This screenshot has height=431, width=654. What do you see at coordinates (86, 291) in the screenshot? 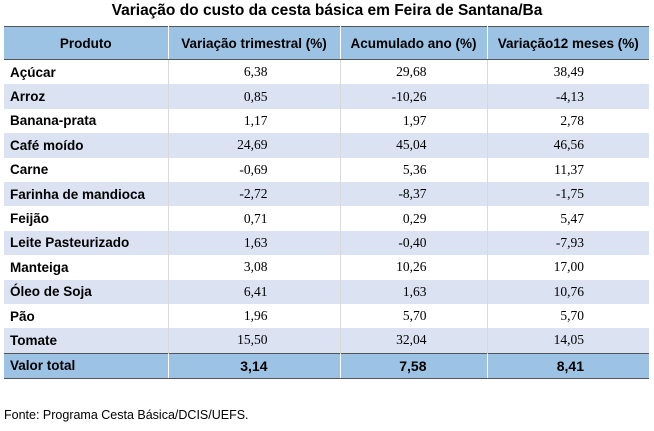
I see `cell-product: Óleo de Soja` at bounding box center [86, 291].